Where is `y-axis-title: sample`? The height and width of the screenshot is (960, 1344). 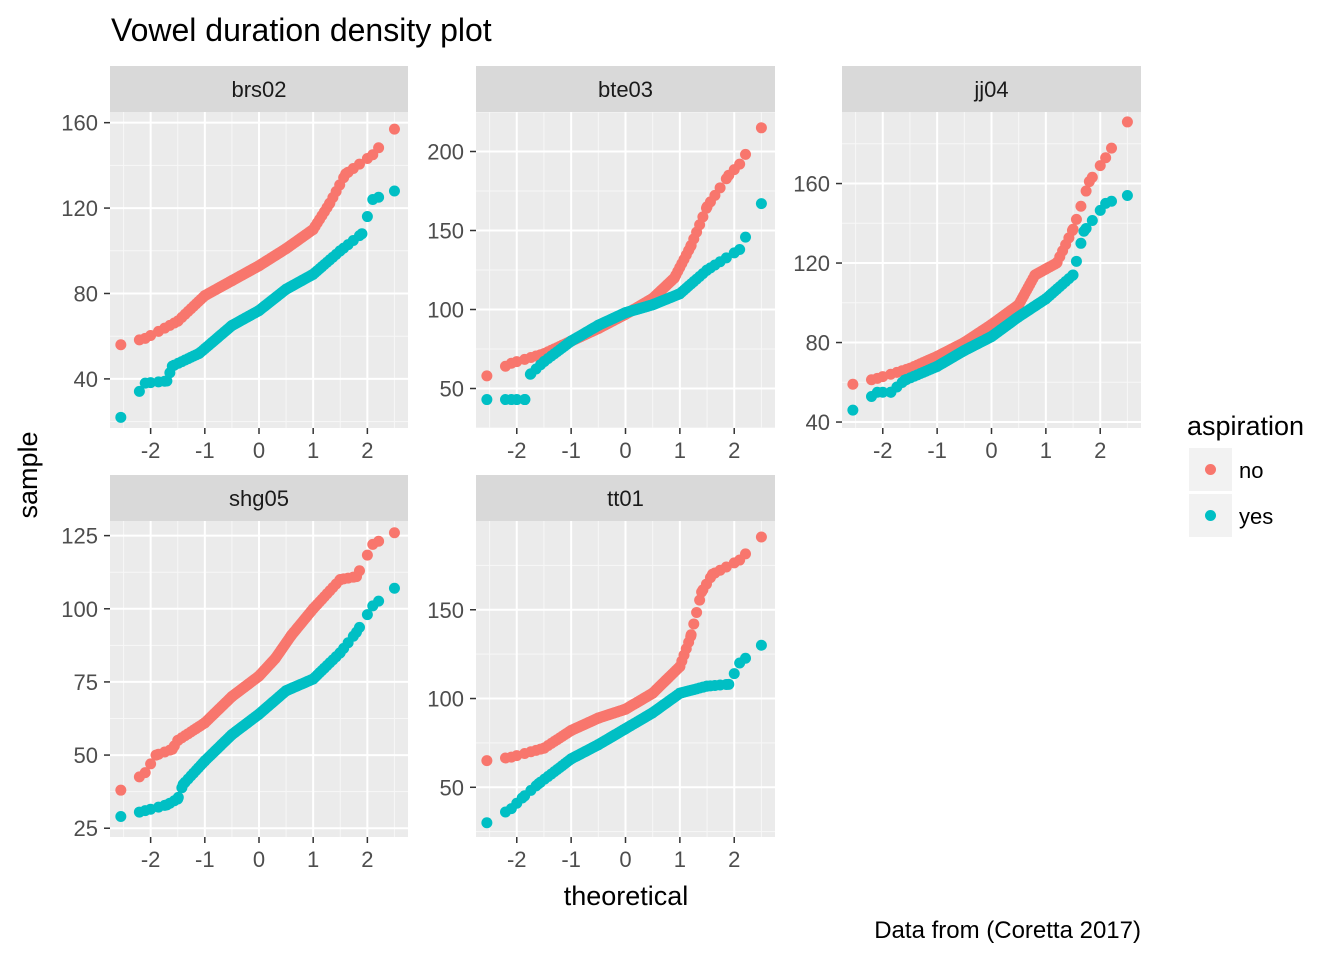 y-axis-title: sample is located at coordinates (28, 474).